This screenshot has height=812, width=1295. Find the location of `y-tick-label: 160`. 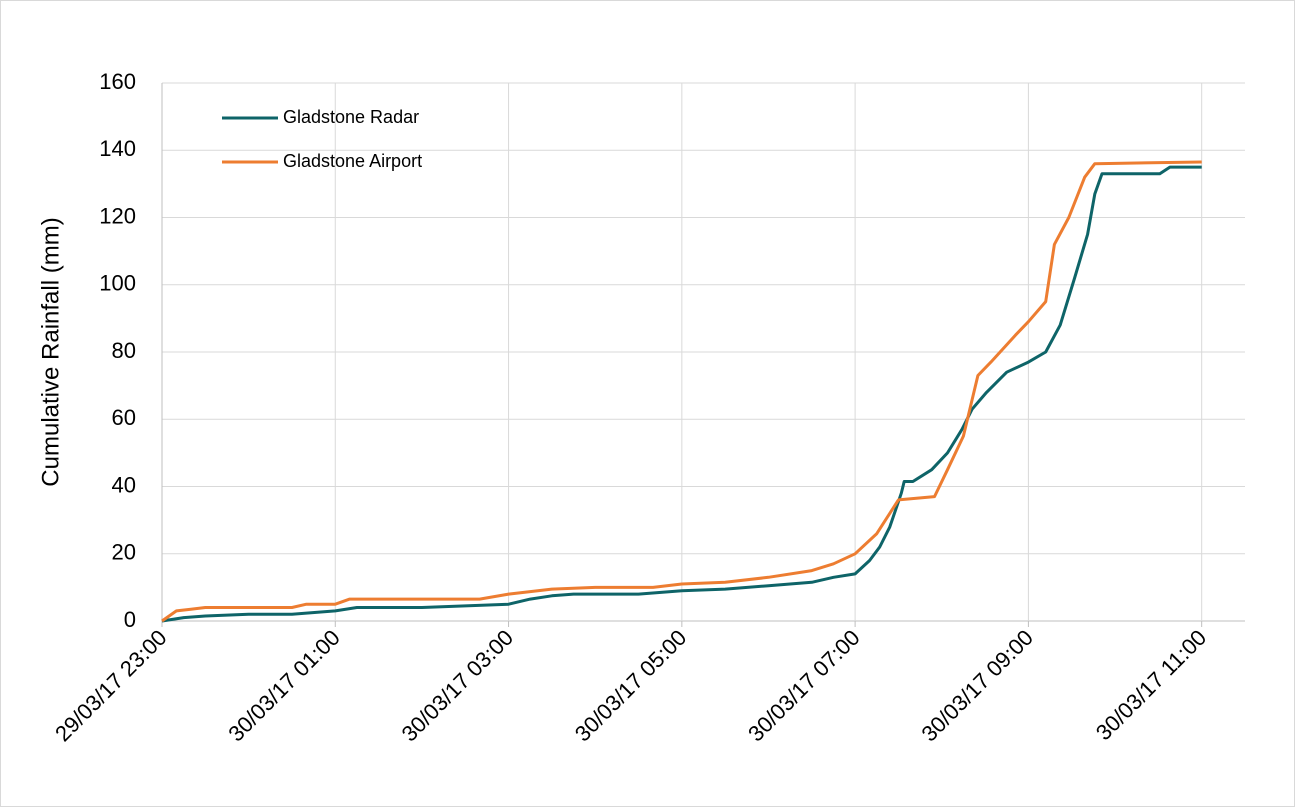

y-tick-label: 160 is located at coordinates (117, 81).